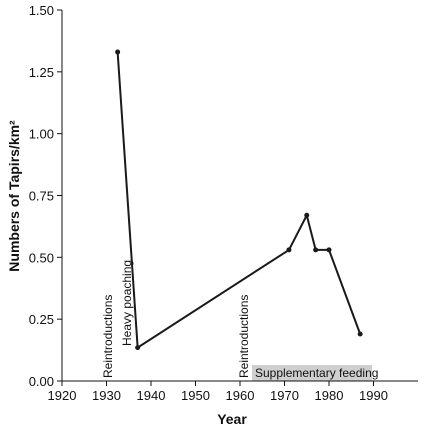 Image resolution: width=444 pixels, height=437 pixels. What do you see at coordinates (62, 395) in the screenshot?
I see `x-tick-label: 1920` at bounding box center [62, 395].